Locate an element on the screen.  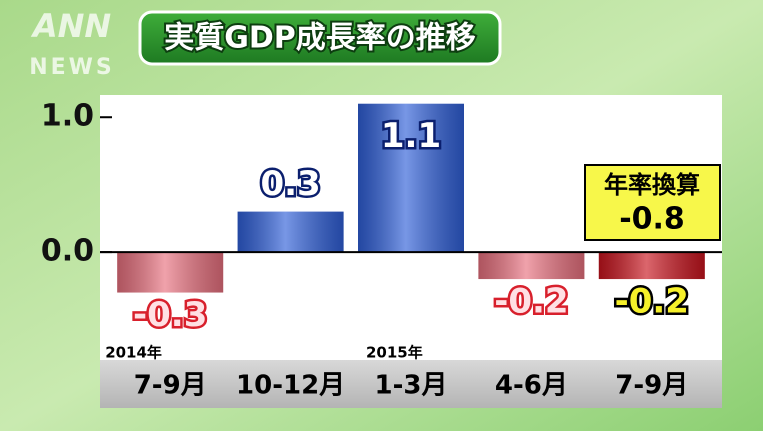
annotation-value: -0.8 is located at coordinates (652, 219).